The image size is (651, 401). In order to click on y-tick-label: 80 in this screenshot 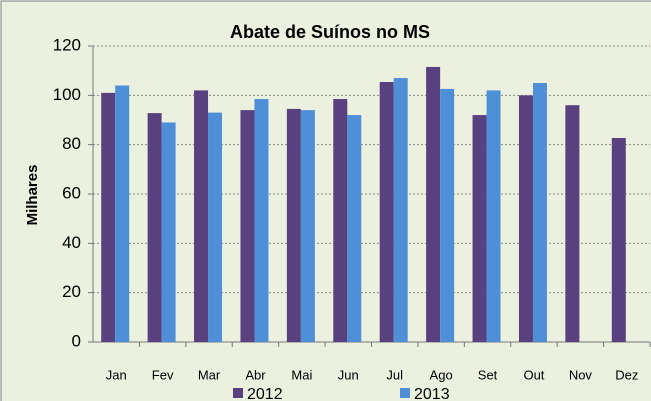, I will do `click(71, 143)`.